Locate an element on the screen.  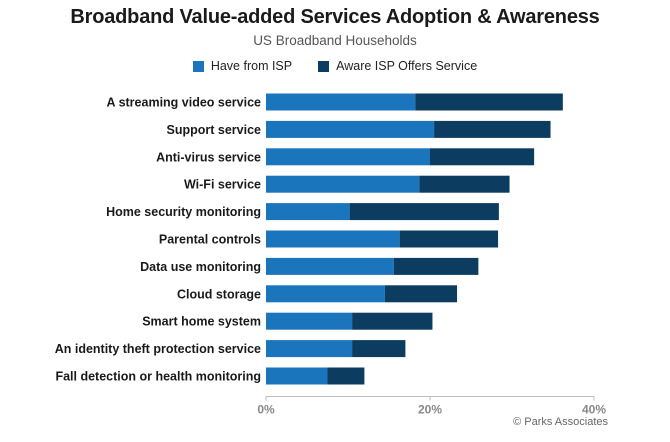
legend-item-have: Have from ISP is located at coordinates (242, 66).